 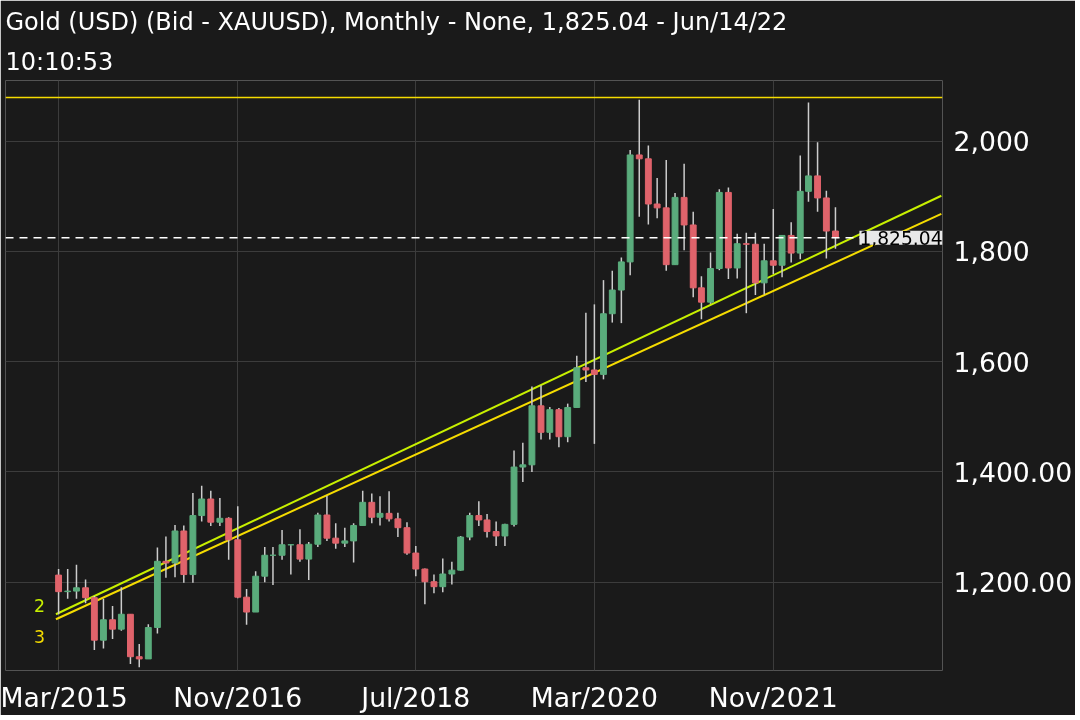 What do you see at coordinates (39, 637) in the screenshot?
I see `series-label: 3` at bounding box center [39, 637].